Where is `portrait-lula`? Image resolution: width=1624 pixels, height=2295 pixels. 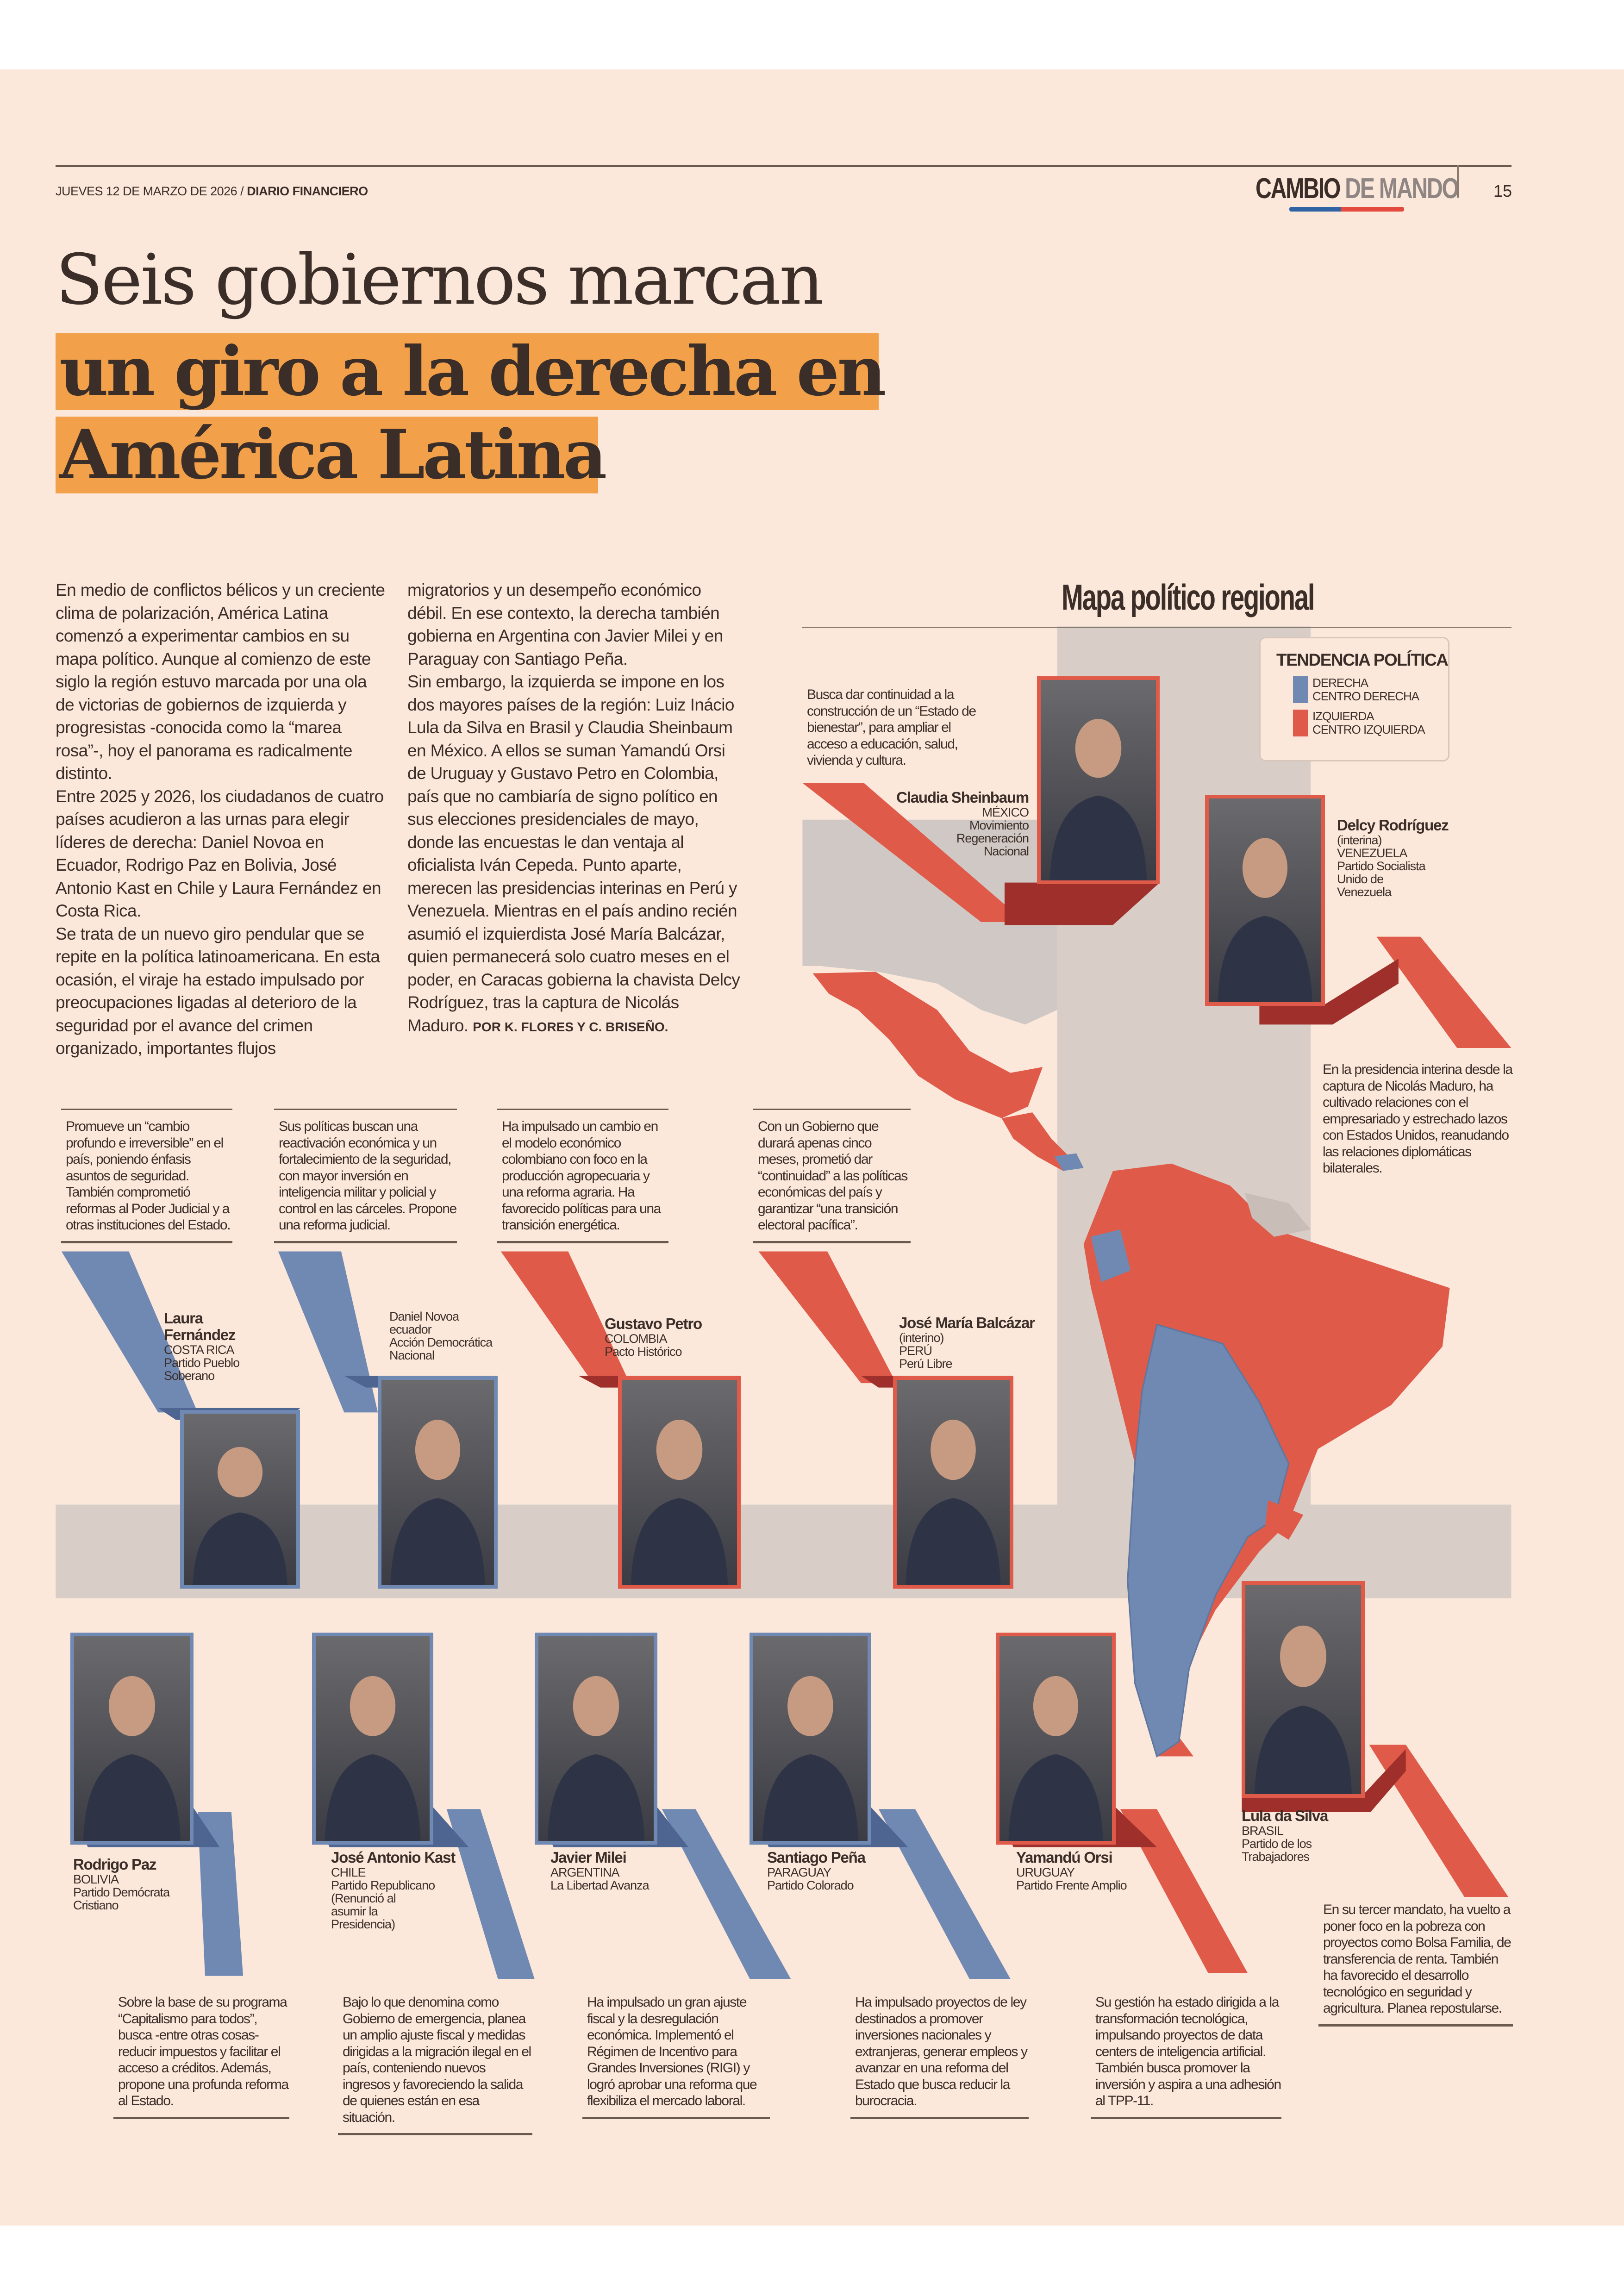
portrait-lula is located at coordinates (1303, 1689).